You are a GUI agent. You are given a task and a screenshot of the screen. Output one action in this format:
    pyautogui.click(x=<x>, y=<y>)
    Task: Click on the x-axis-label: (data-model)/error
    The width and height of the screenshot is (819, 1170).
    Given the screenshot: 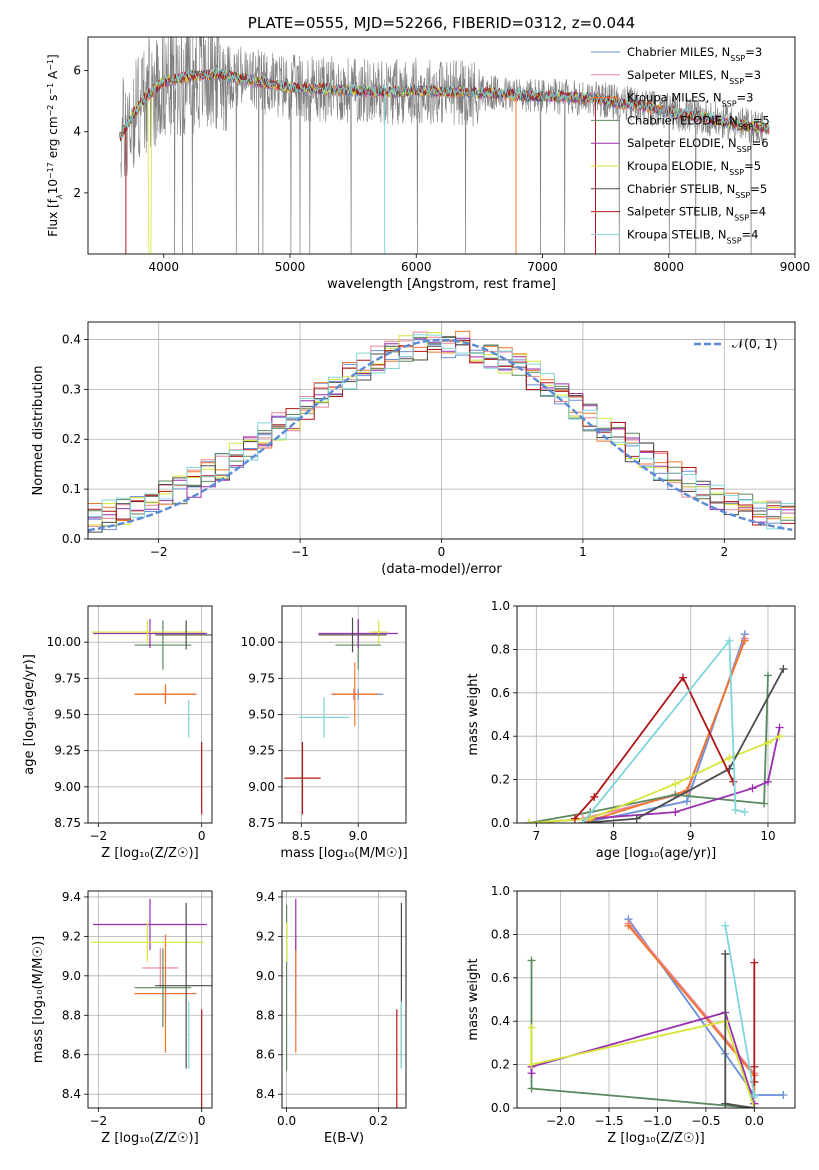 What is the action you would take?
    pyautogui.click(x=441, y=569)
    